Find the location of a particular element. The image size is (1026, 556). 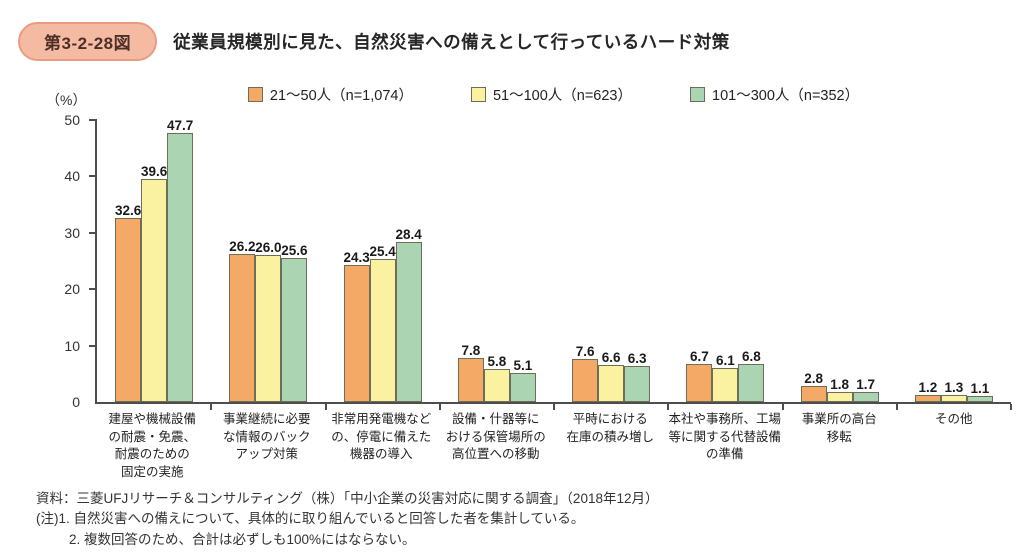

bar: 26.0 is located at coordinates (268, 321).